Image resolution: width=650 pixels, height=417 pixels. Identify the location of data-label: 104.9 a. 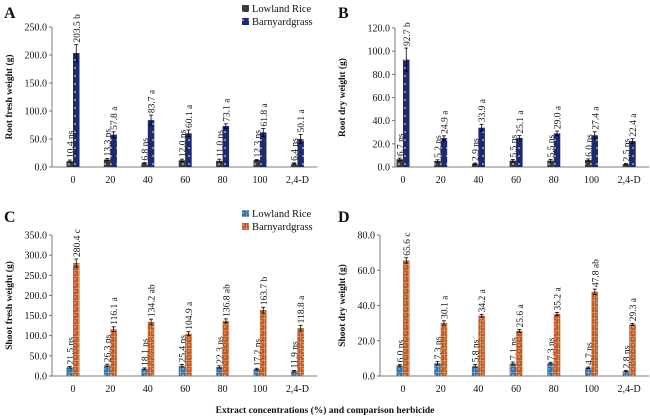
(190, 315).